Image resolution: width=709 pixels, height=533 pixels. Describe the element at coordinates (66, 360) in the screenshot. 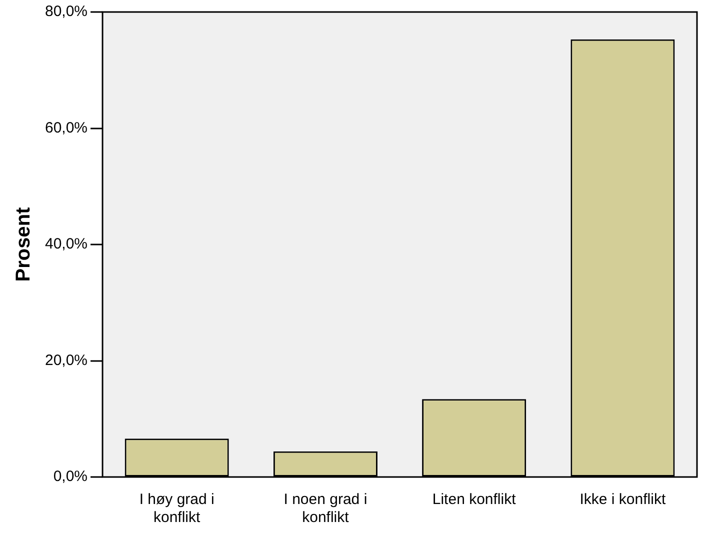

I see `y-tick-label: 20,0%` at that location.